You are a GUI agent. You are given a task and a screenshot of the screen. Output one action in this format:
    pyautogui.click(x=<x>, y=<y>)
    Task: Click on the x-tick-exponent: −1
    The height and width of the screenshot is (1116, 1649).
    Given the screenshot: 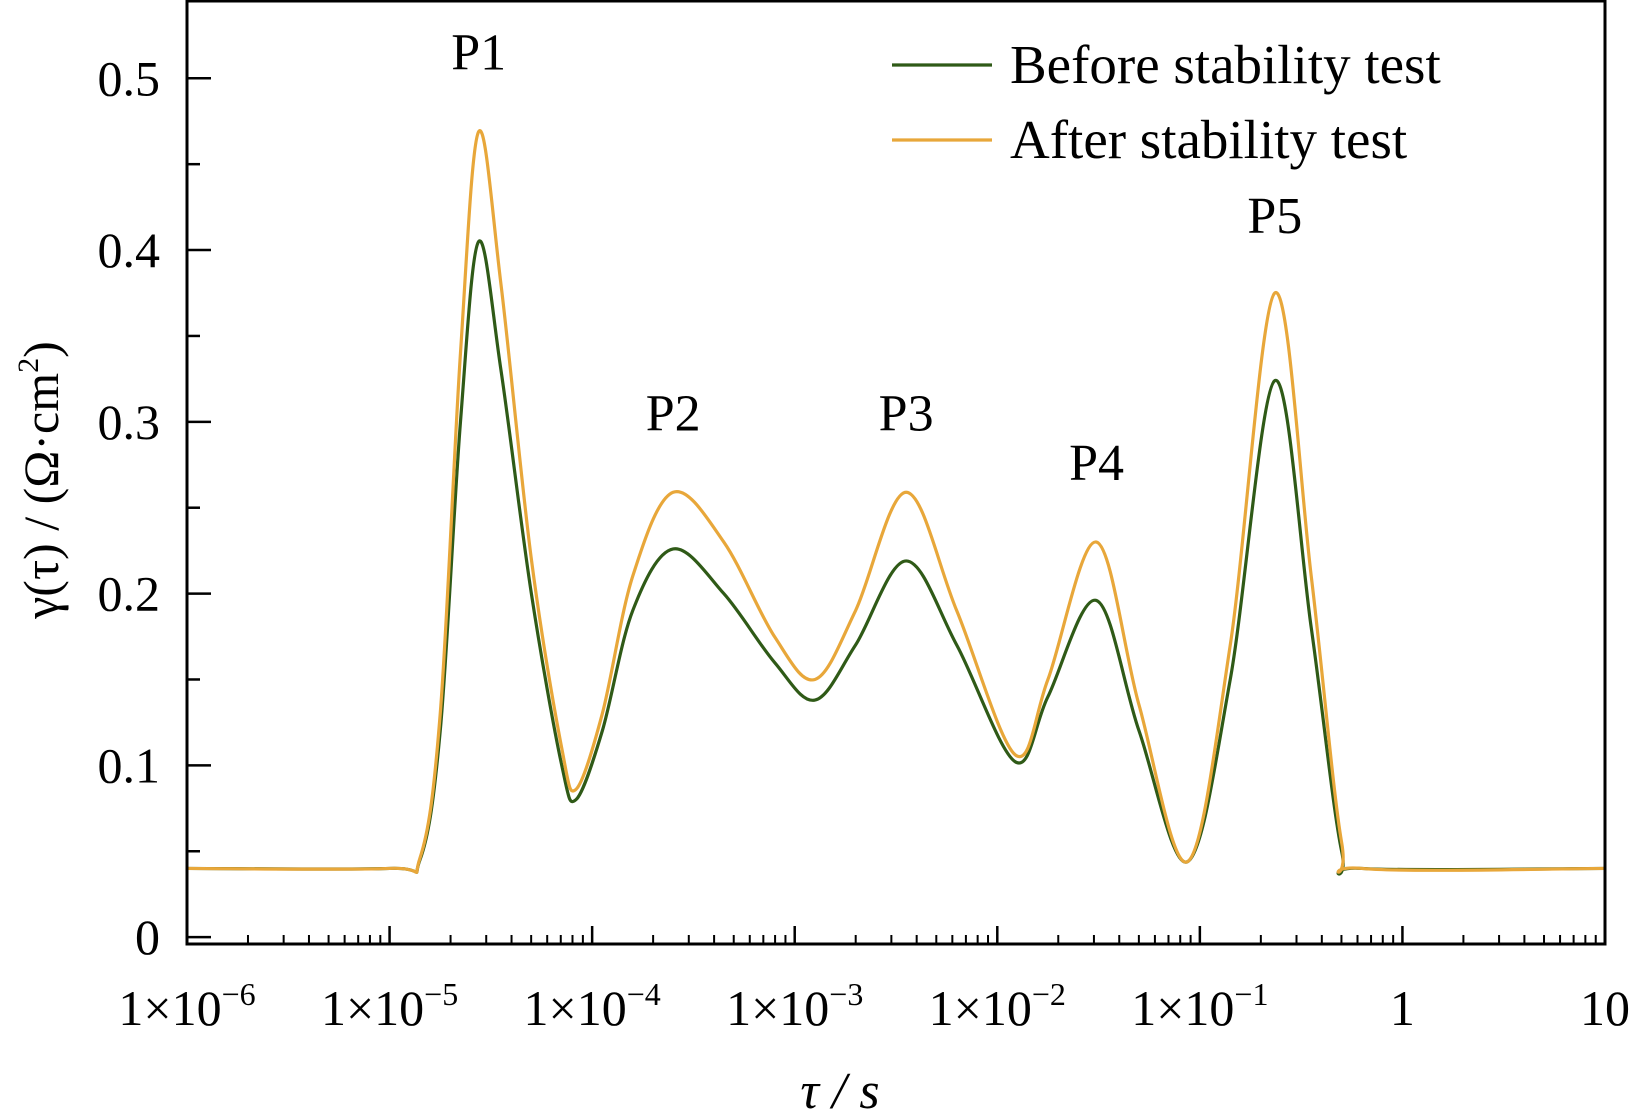 What is the action you would take?
    pyautogui.click(x=1251, y=994)
    